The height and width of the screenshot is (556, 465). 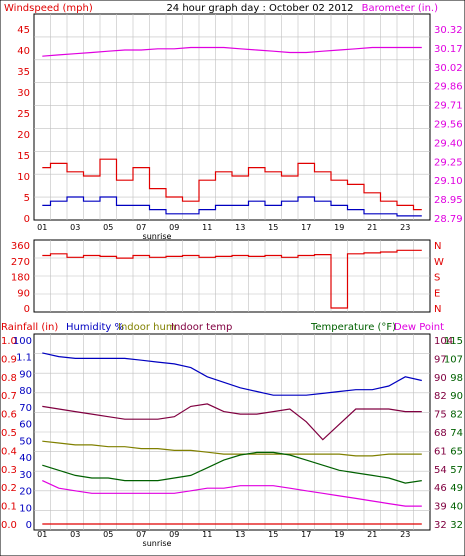 I want to click on sunrise-label-bottom: sunrise, so click(x=157, y=543).